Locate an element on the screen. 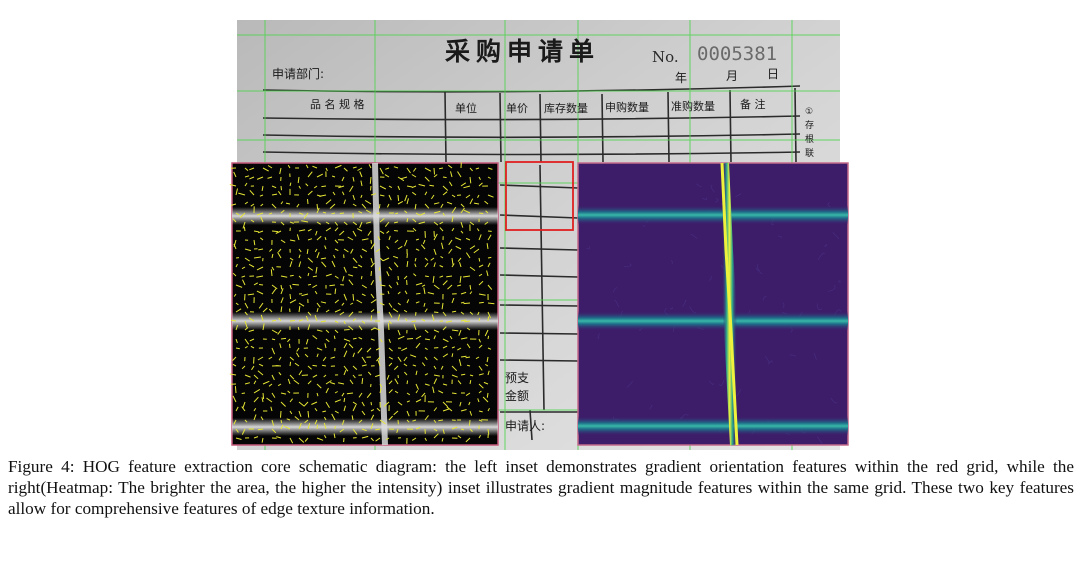  form-applicant-label: 申请人: is located at coordinates (525, 426).